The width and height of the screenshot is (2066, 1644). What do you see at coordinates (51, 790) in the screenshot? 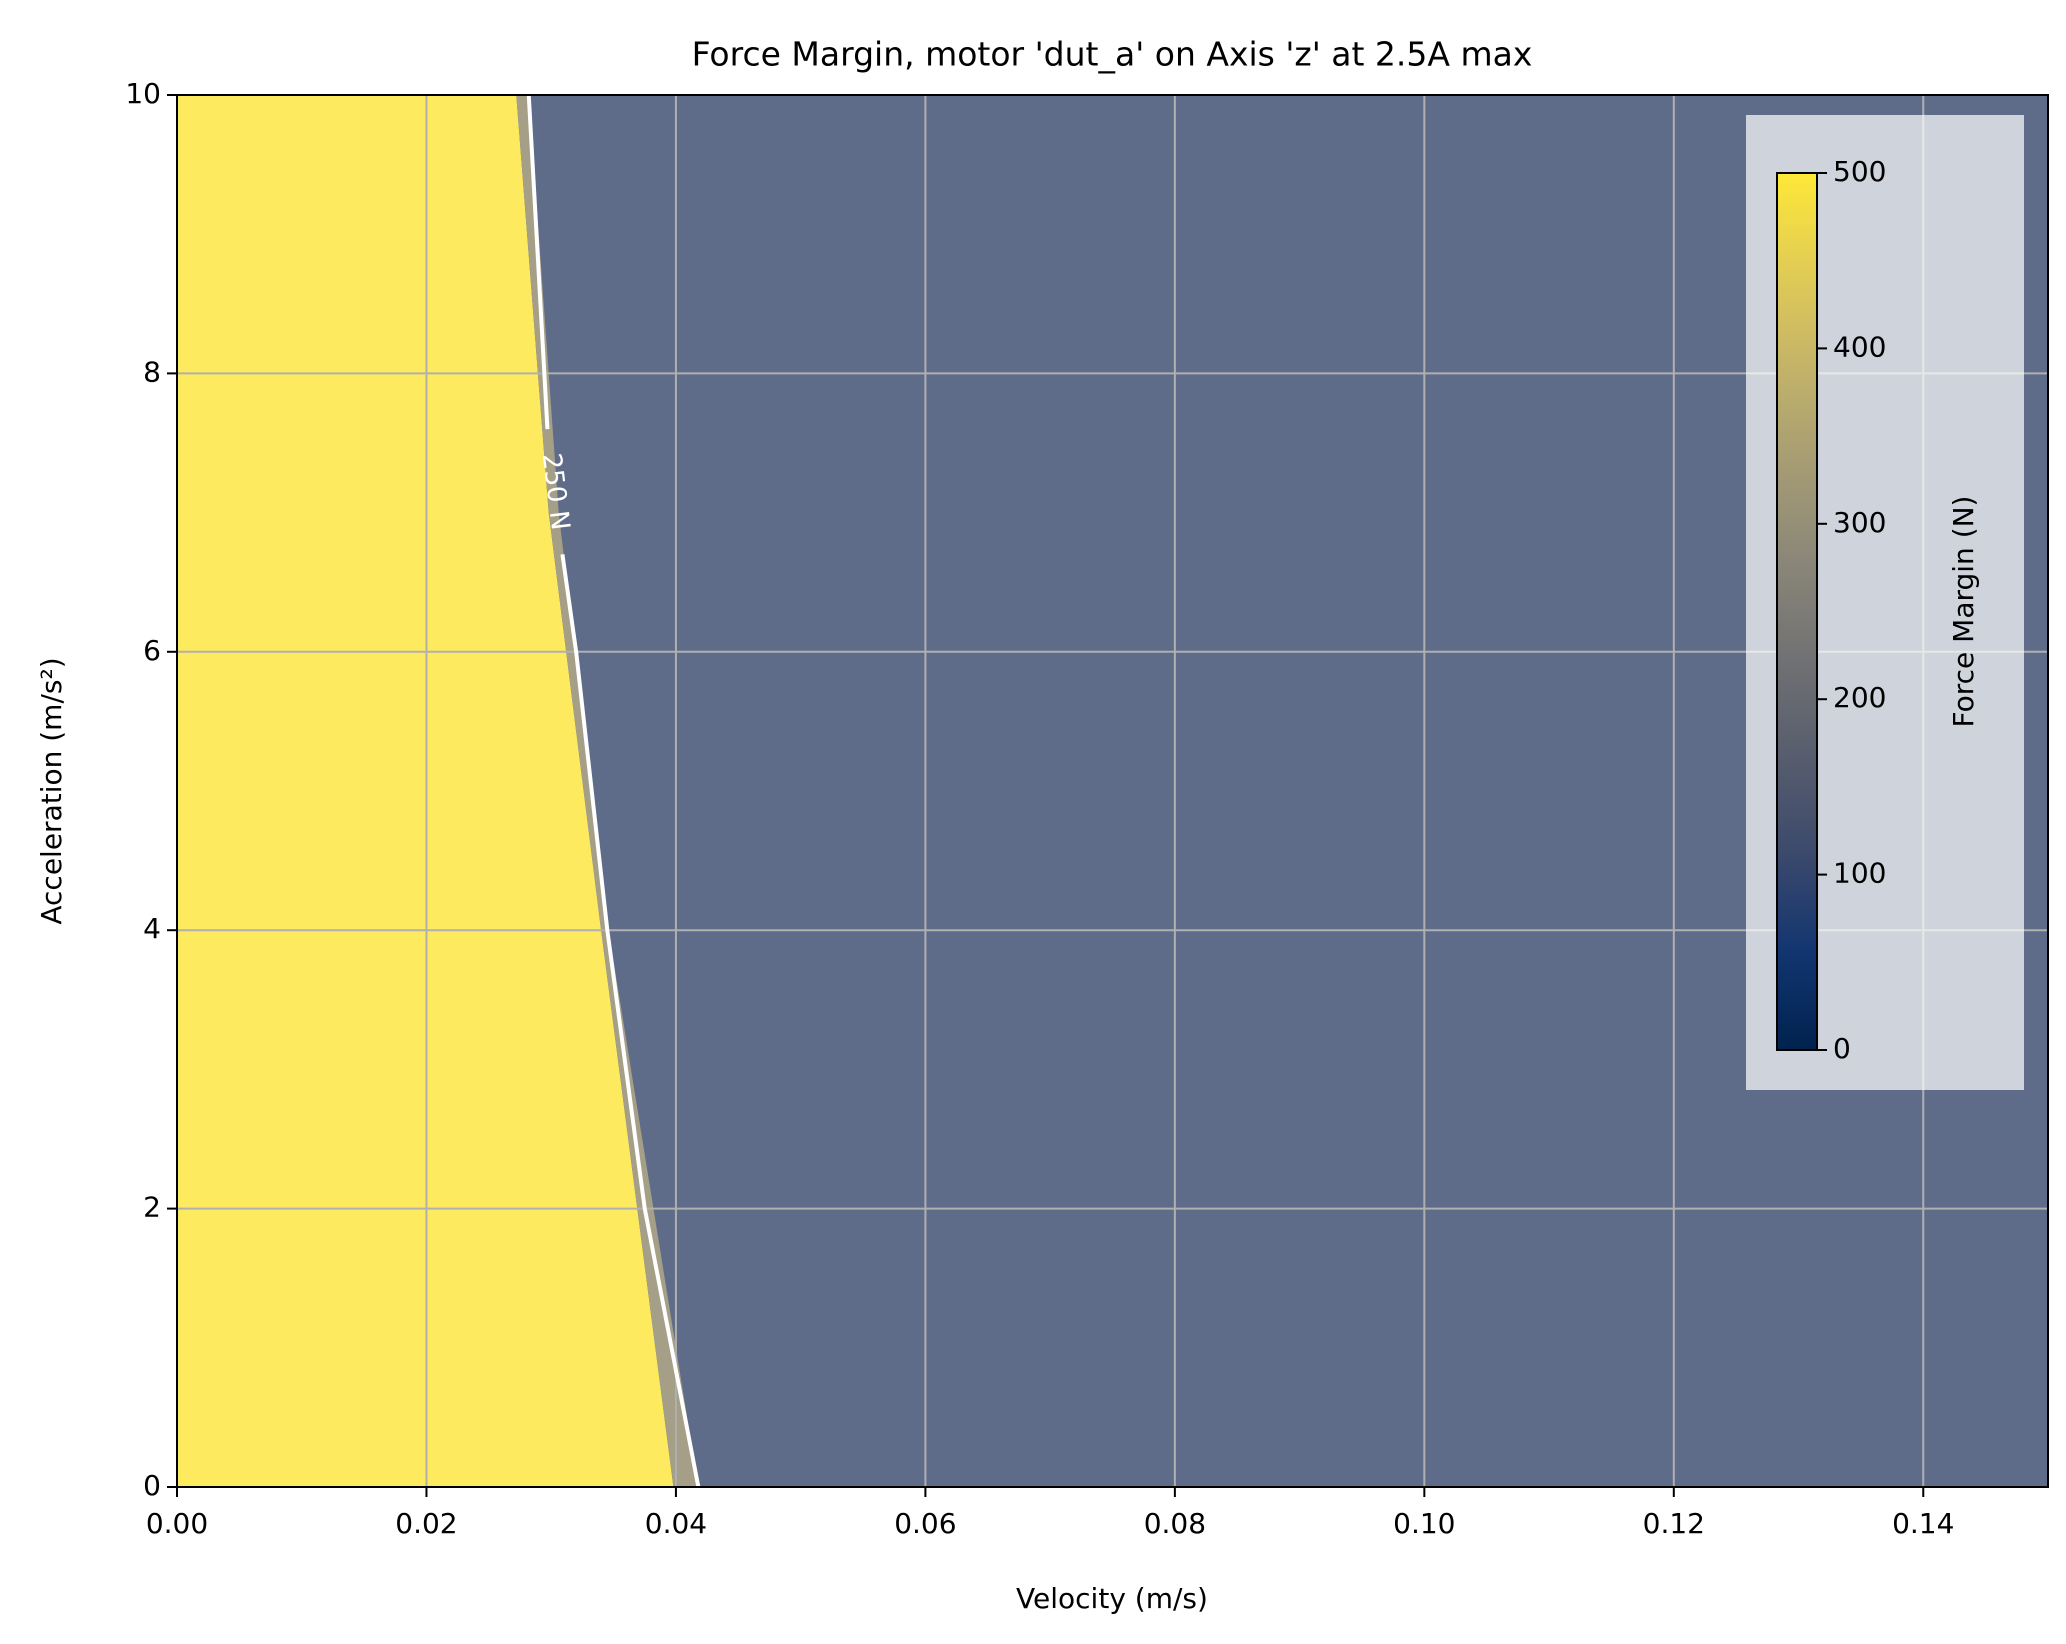
I see `y-axis-label: Acceleration (m/s²)` at bounding box center [51, 790].